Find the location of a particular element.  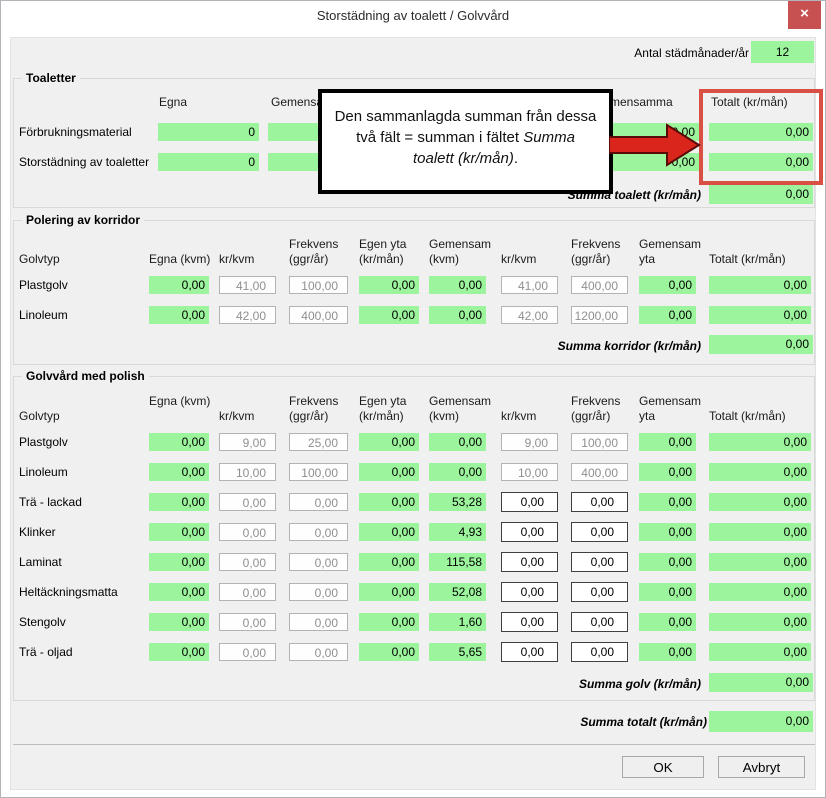

column-header-gemensamma-2: Gemensamma is located at coordinates (633, 102).